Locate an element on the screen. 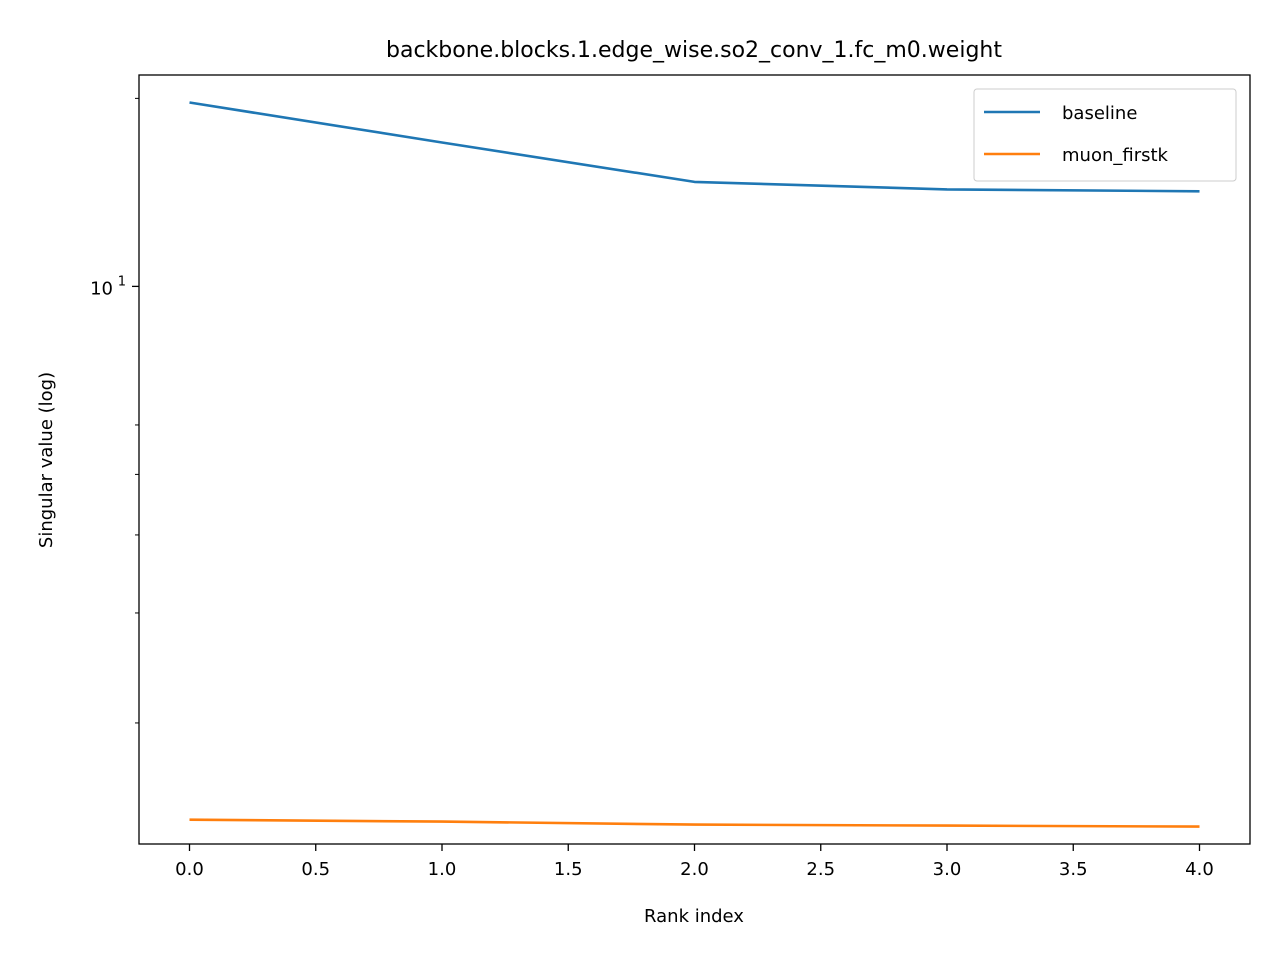 The width and height of the screenshot is (1280, 960). x-tick-label: 2.5 is located at coordinates (820, 869).